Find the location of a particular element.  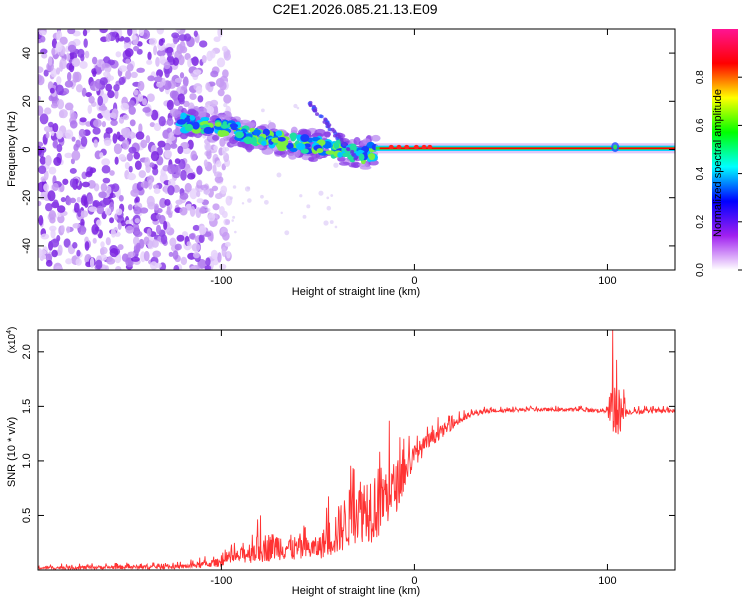

band-core is located at coordinates (527, 148).